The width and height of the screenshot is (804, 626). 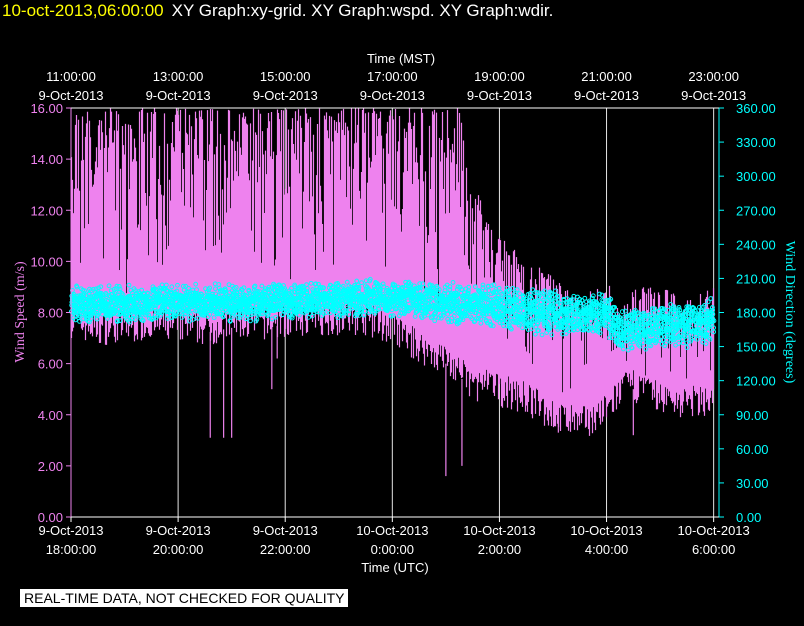 I want to click on right-tick-label: 360.00, so click(x=756, y=108).